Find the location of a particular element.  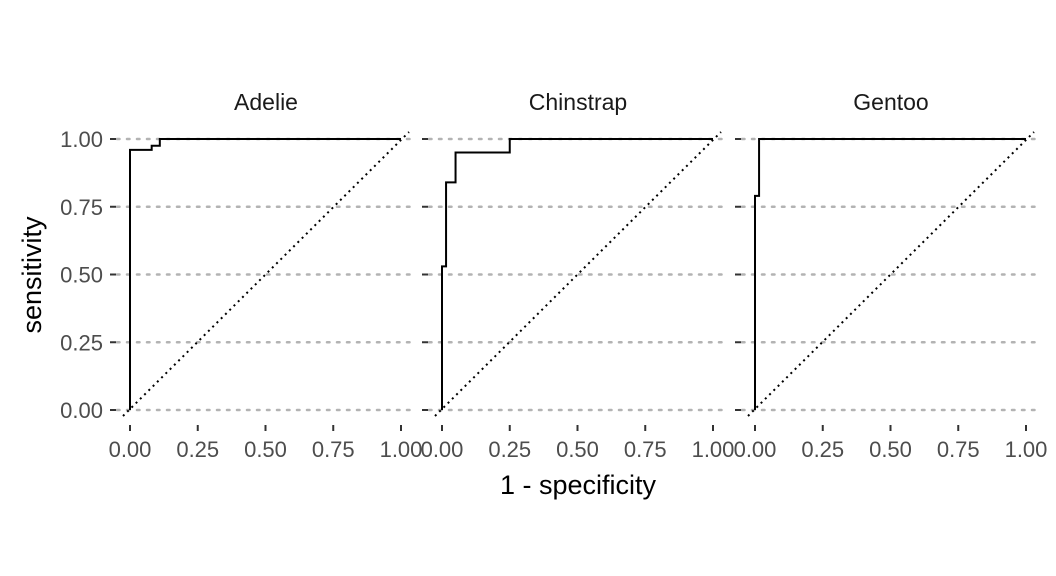

y-tick-label: 0.25 is located at coordinates (81, 342).